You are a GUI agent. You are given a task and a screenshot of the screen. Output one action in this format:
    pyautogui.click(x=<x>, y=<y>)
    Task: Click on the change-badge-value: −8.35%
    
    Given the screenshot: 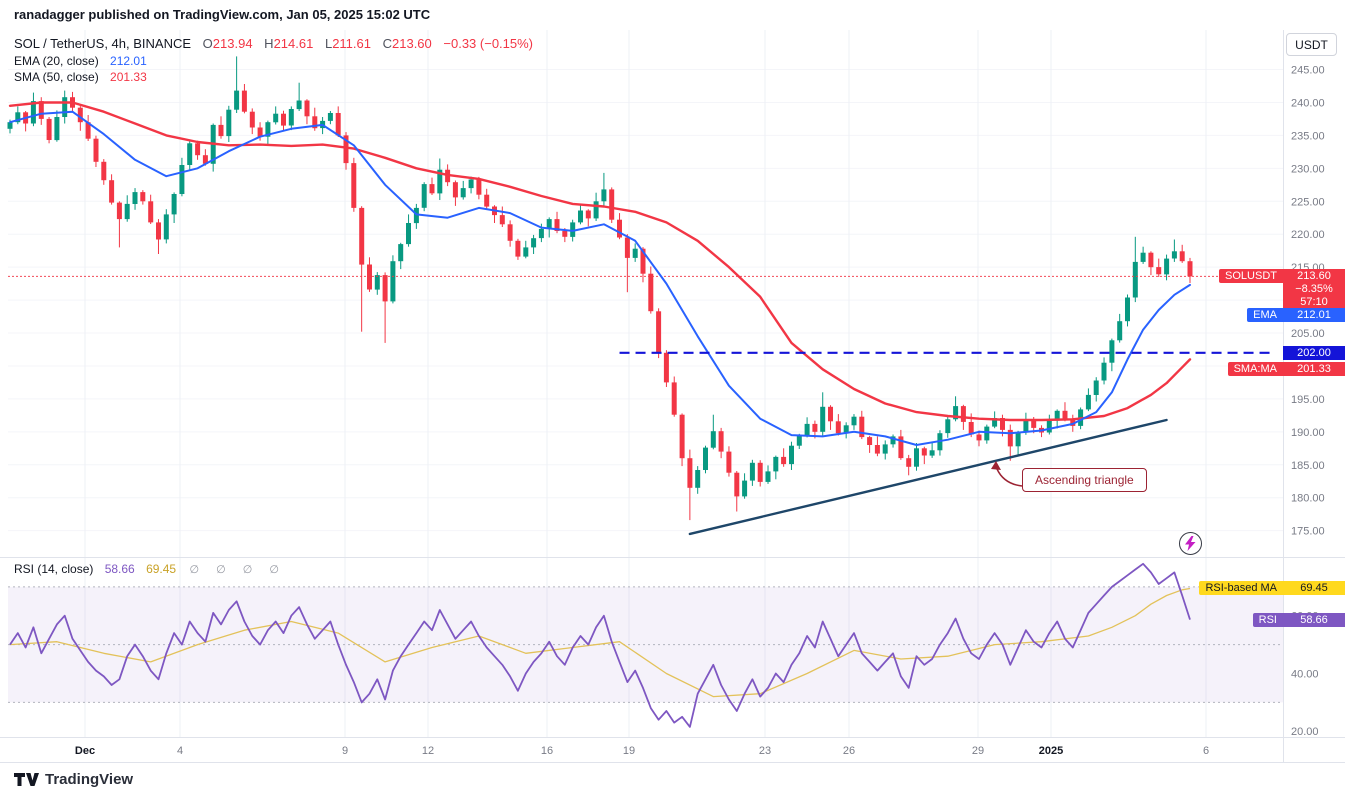 What is the action you would take?
    pyautogui.click(x=1314, y=289)
    